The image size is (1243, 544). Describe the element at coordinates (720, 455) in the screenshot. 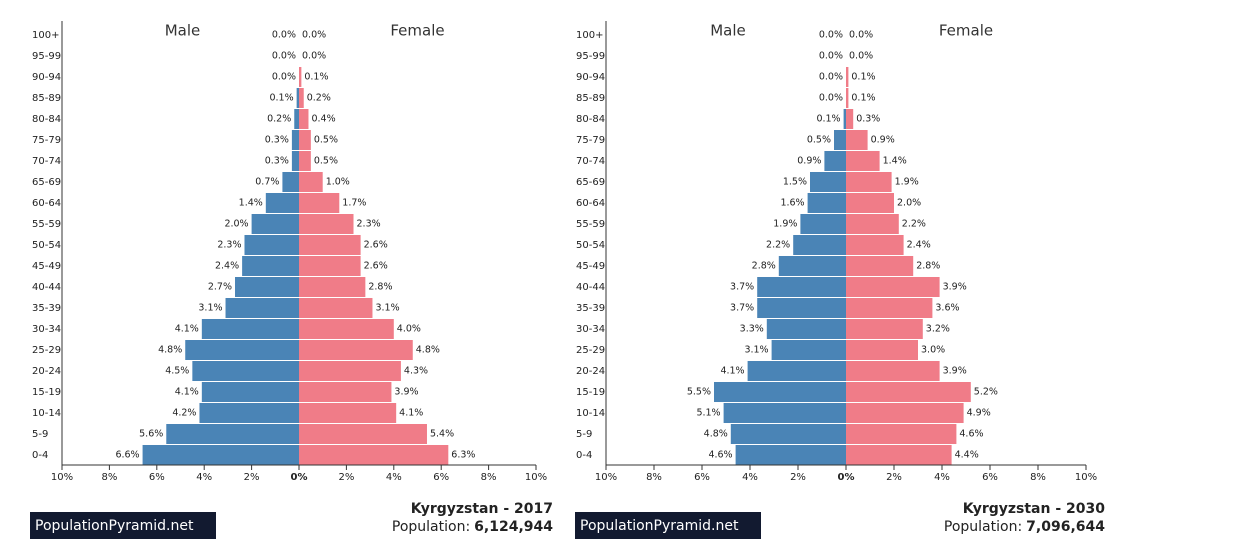

I see `value-label: 4.6%` at that location.